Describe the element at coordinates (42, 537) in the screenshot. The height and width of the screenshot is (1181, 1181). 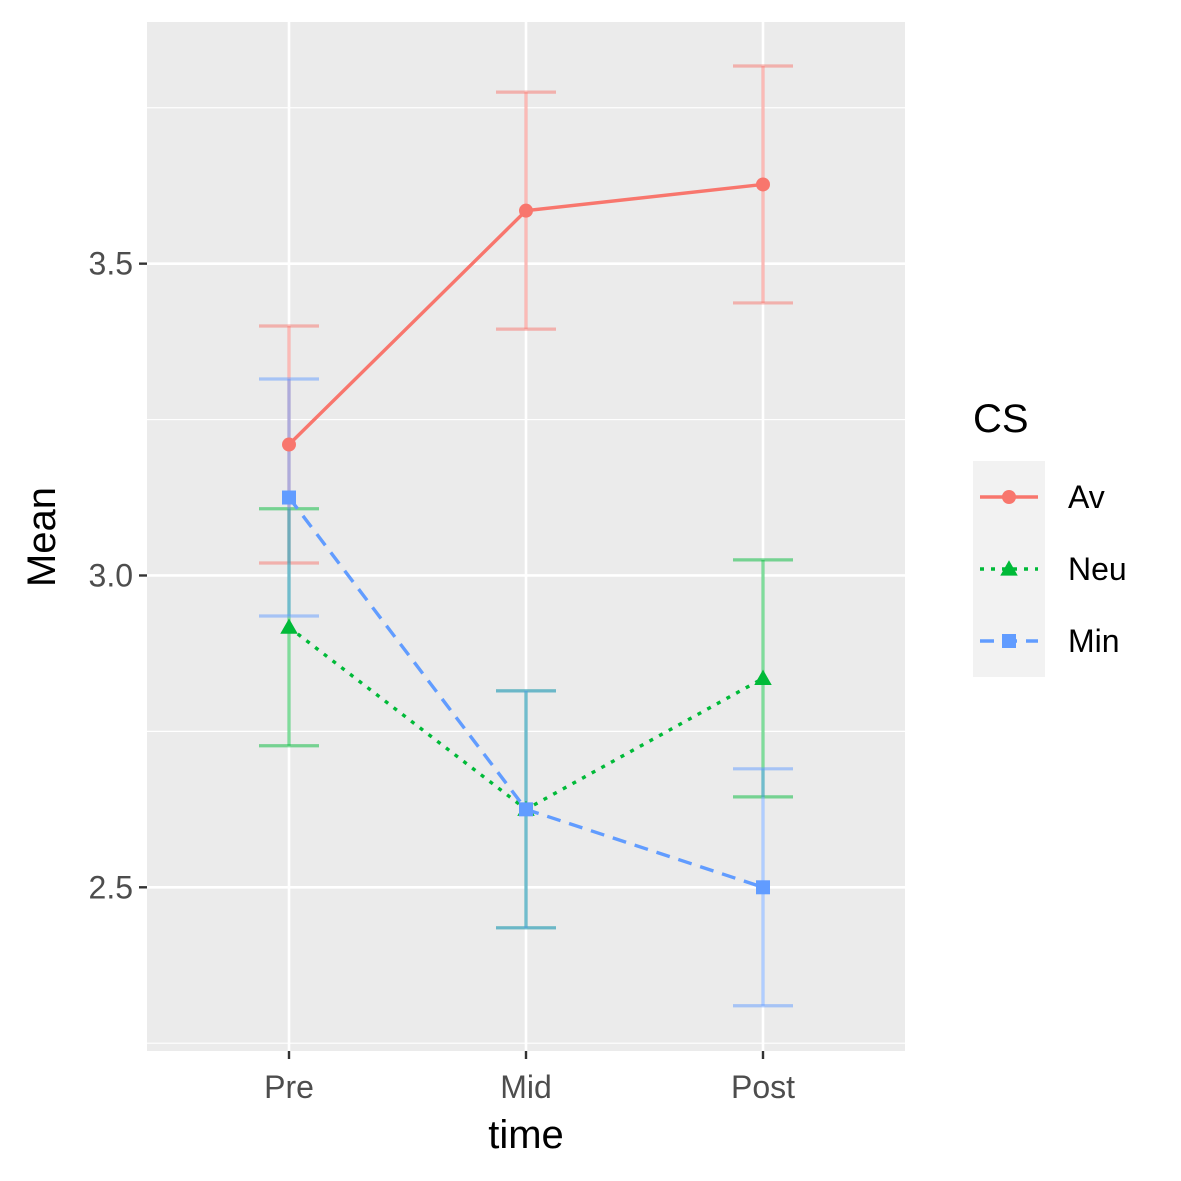
I see `y-axis-title: Mean` at that location.